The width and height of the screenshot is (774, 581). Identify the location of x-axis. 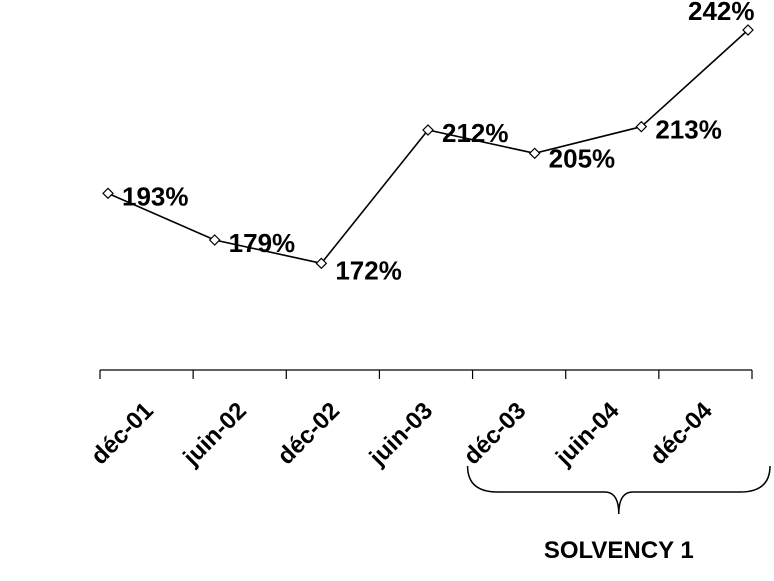
(426, 374).